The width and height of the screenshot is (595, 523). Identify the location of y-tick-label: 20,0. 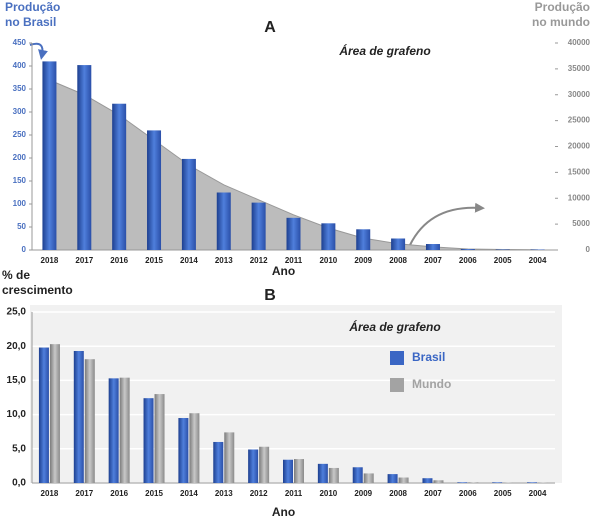
(17, 346).